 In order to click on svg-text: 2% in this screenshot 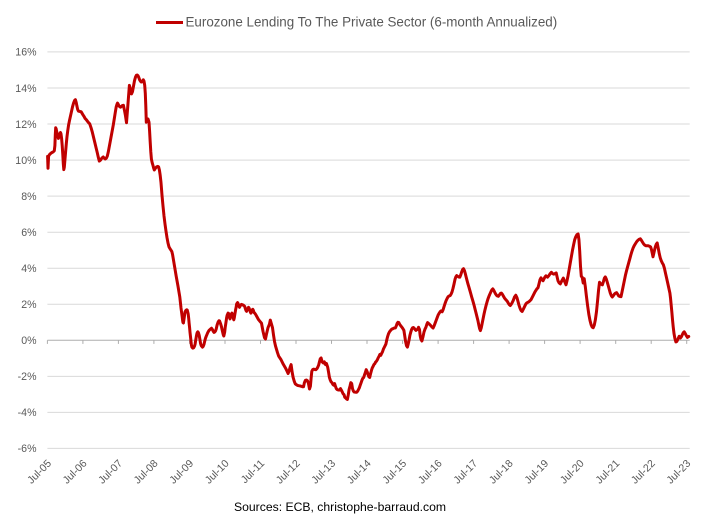, I will do `click(29, 305)`.